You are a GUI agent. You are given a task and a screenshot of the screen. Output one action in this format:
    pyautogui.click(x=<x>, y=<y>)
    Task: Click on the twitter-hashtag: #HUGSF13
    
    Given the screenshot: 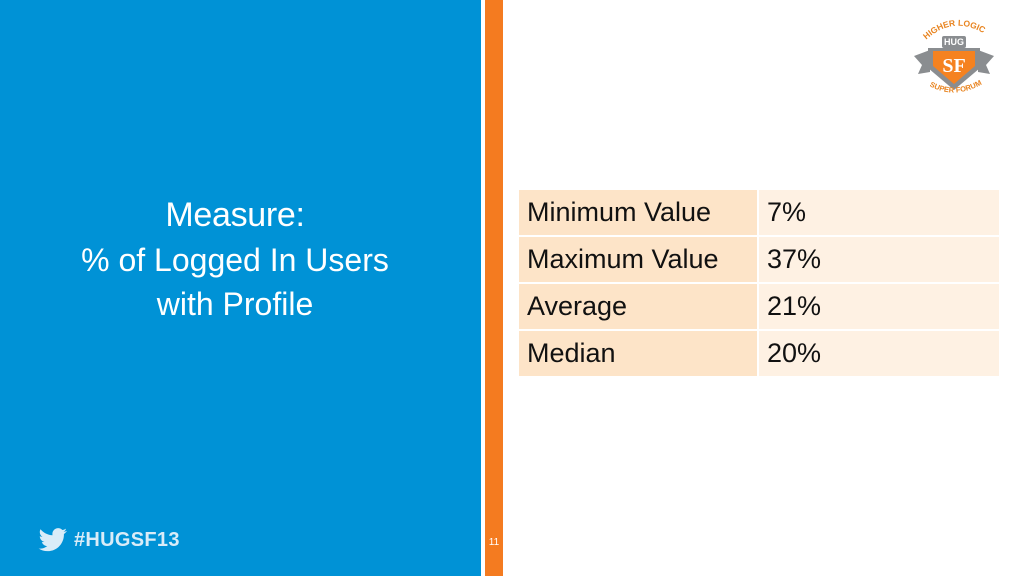 What is the action you would take?
    pyautogui.click(x=109, y=540)
    